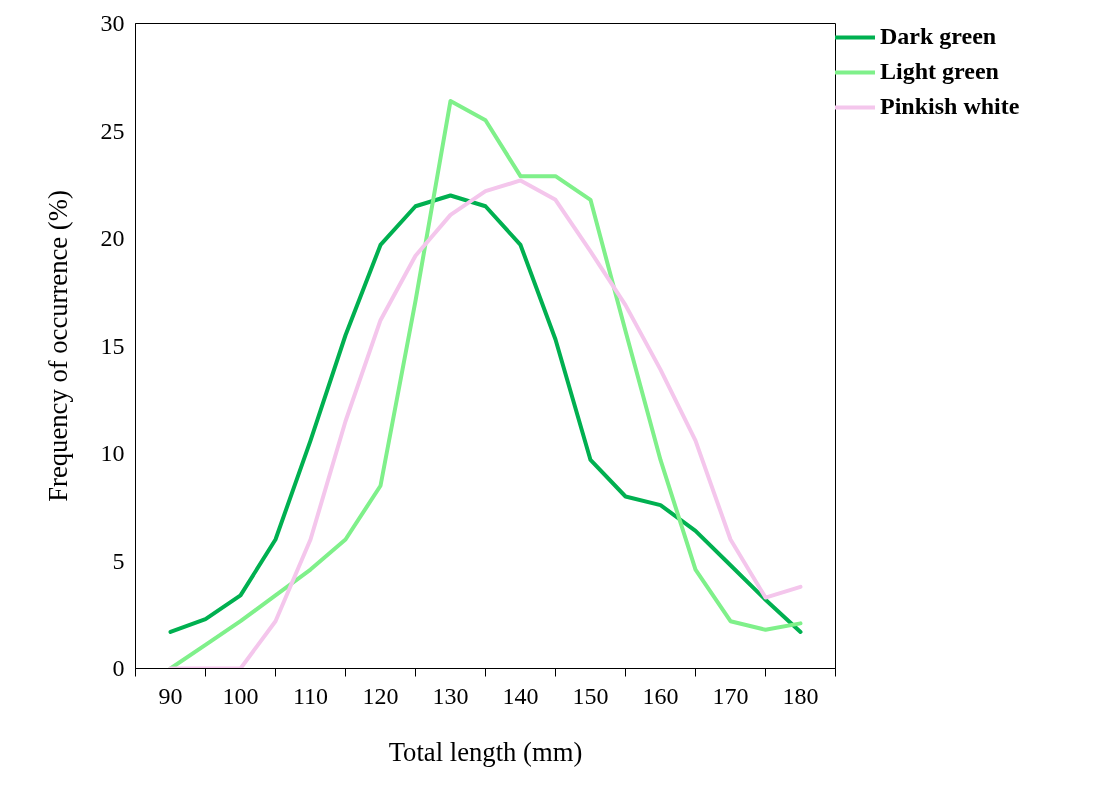 The height and width of the screenshot is (796, 1094). I want to click on y-tick-label: 0, so click(118, 668).